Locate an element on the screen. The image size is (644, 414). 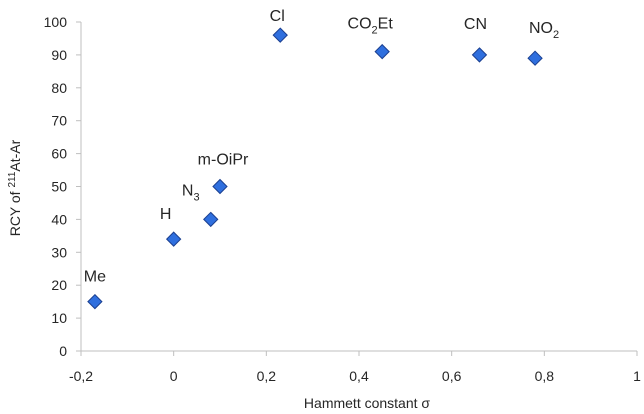
y-tick-label: 50 is located at coordinates (59, 187).